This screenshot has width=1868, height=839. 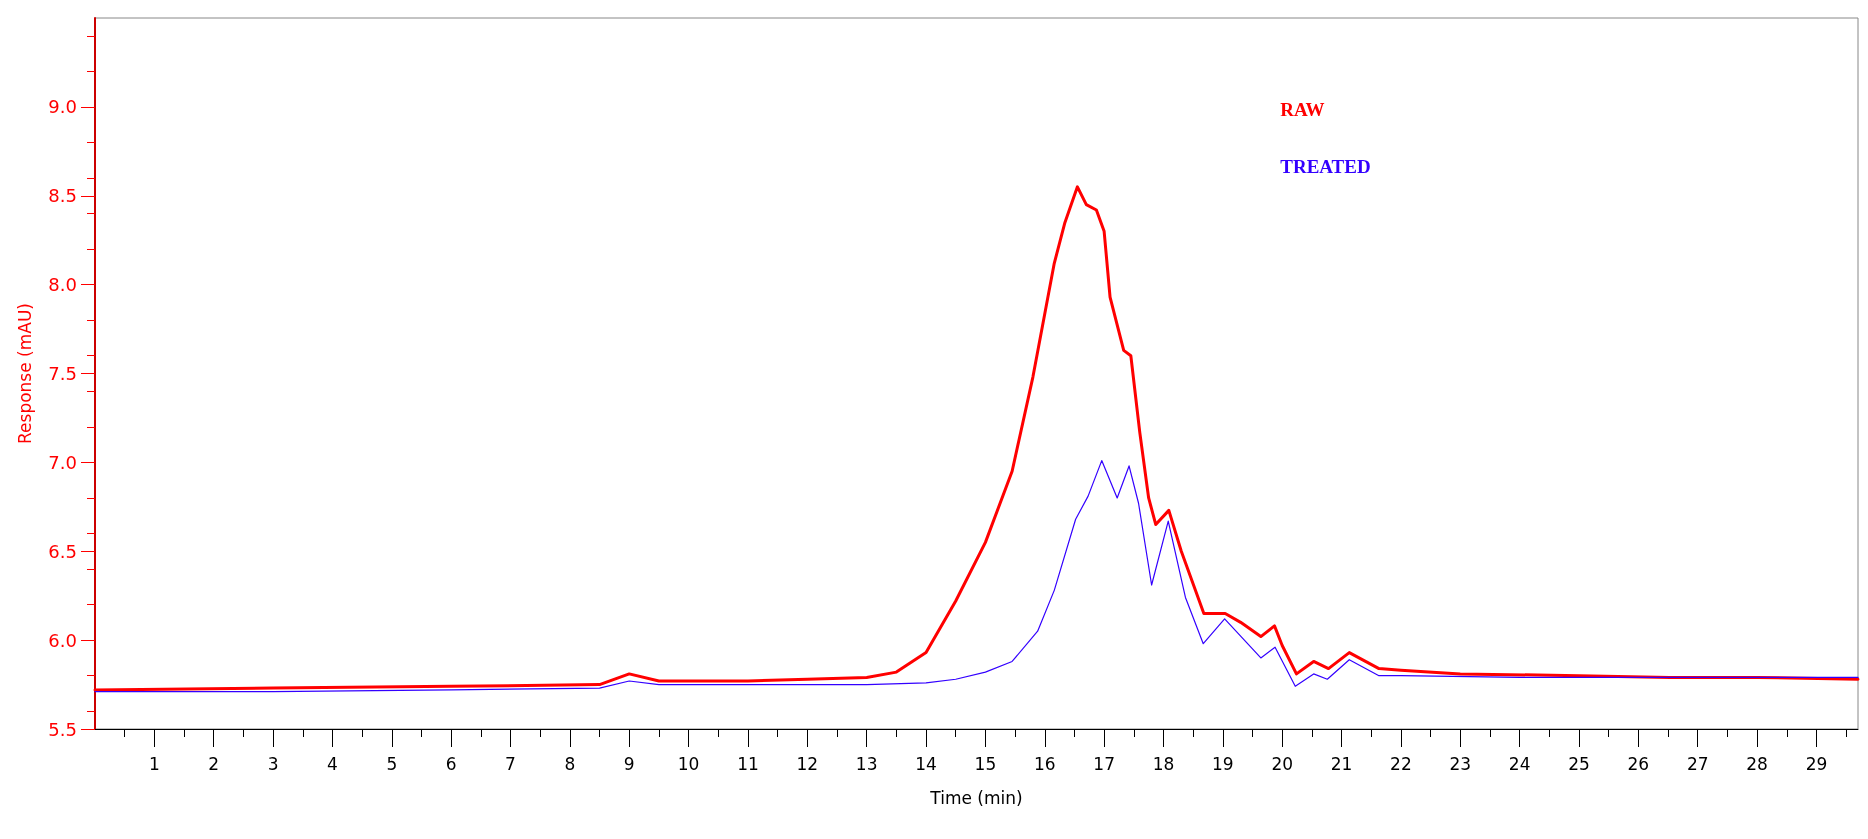 I want to click on y-tick-label: 8.0, so click(x=62, y=285).